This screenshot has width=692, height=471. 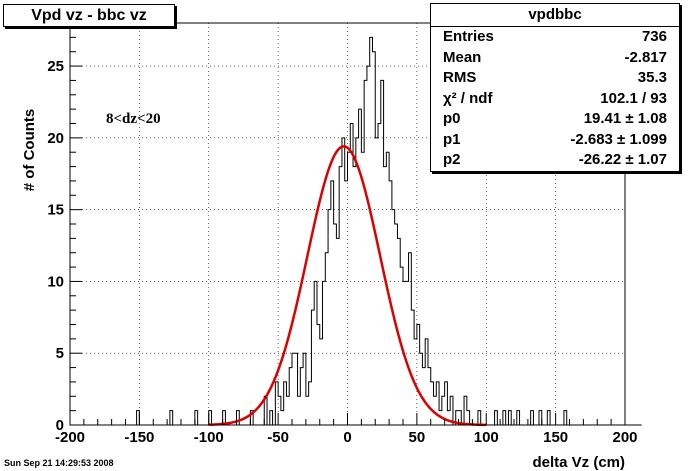 I want to click on stats-label: p0, so click(x=452, y=118).